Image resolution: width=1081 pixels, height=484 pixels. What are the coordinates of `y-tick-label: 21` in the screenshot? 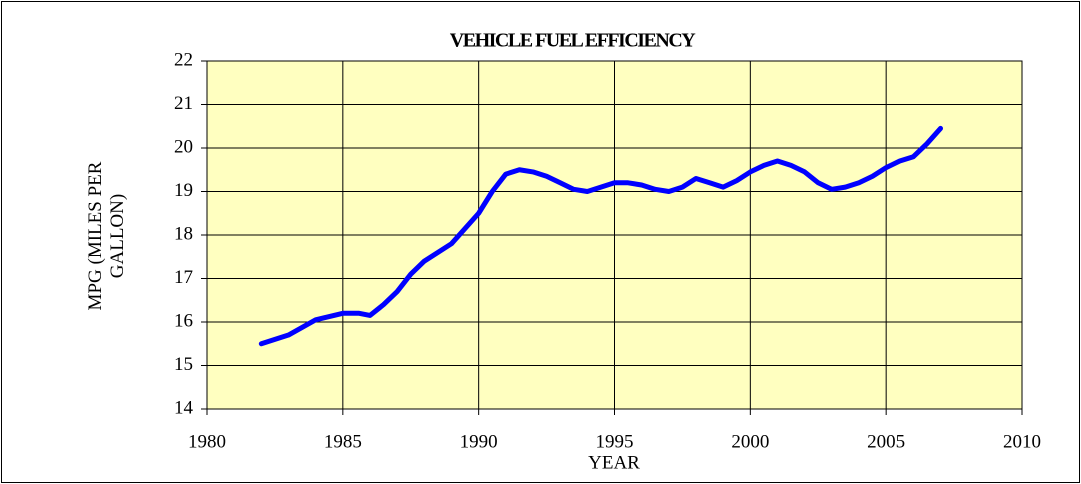 It's located at (183, 103).